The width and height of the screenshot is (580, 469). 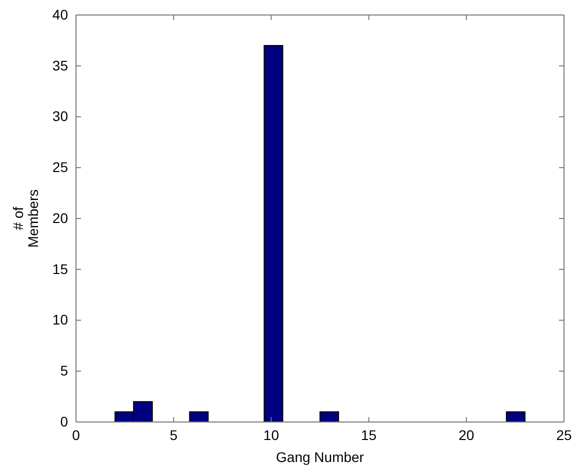 I want to click on x-tick-label: 5, so click(x=174, y=434).